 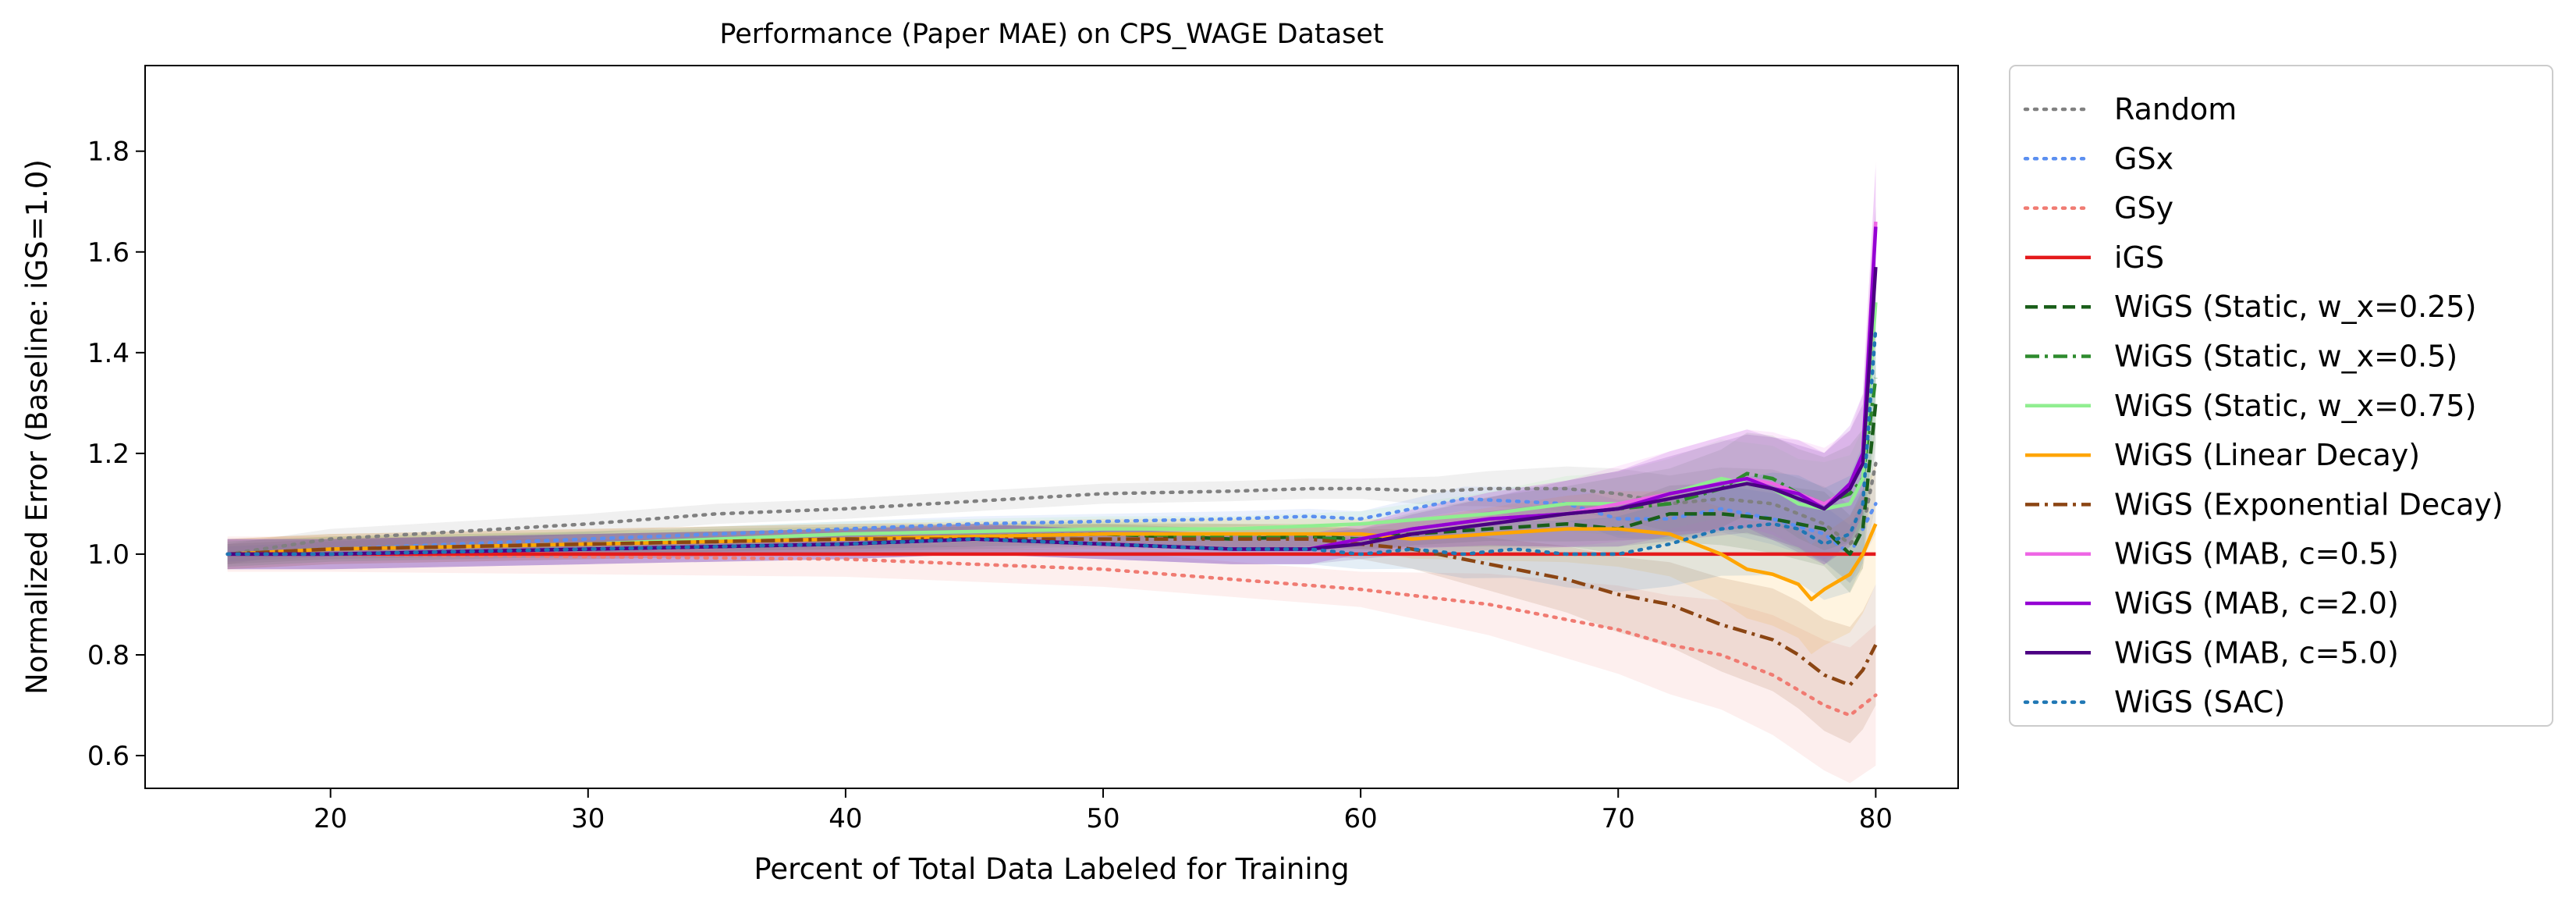 What do you see at coordinates (1361, 819) in the screenshot?
I see `x-tick-label: 60` at bounding box center [1361, 819].